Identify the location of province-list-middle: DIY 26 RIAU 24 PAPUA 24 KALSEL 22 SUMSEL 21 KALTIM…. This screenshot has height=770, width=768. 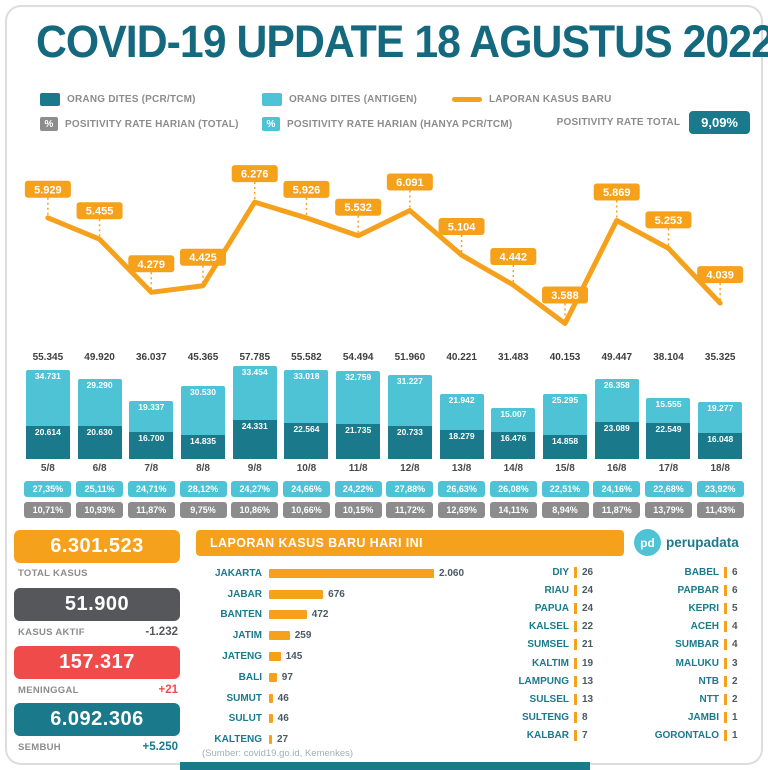
(536, 654).